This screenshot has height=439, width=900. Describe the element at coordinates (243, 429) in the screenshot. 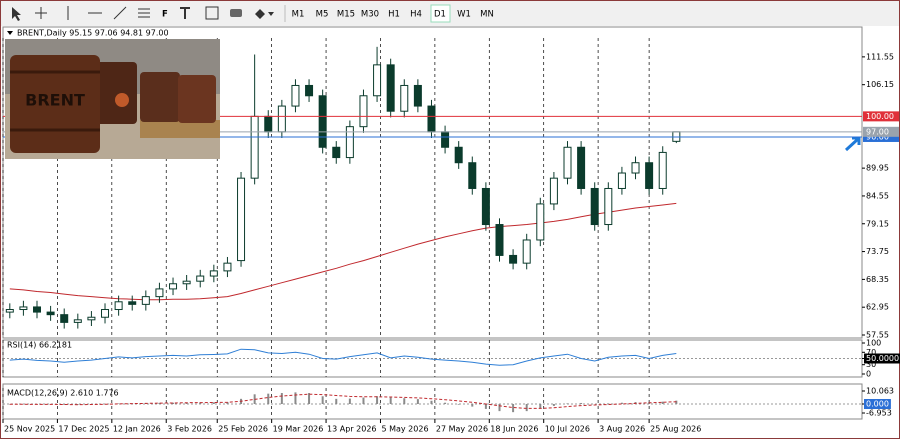

I see `x-tick-label: 25 Feb 2026` at that location.